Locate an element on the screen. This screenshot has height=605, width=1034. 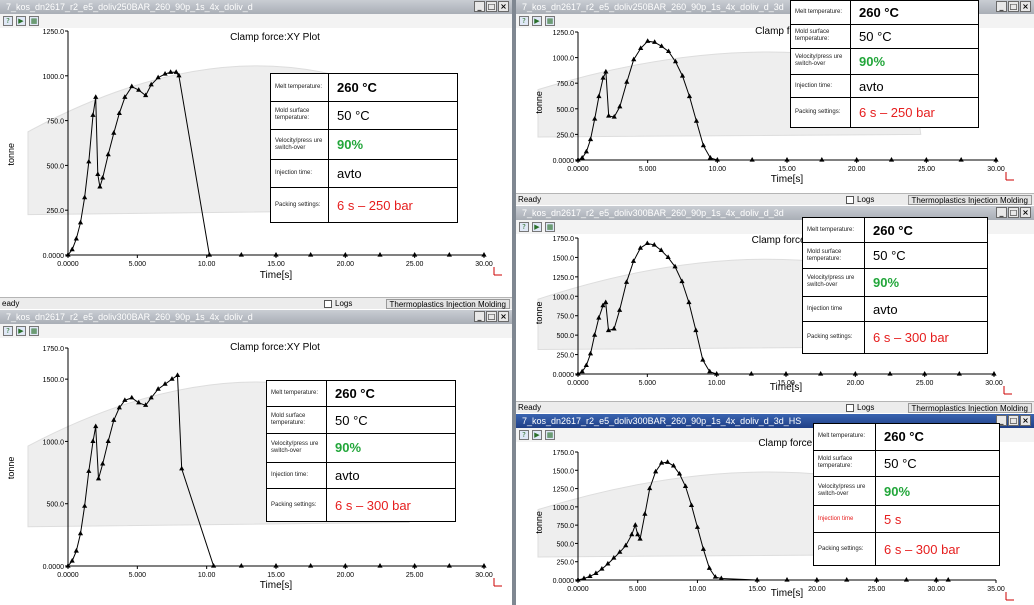
settings-value: 5 s is located at coordinates (893, 519).